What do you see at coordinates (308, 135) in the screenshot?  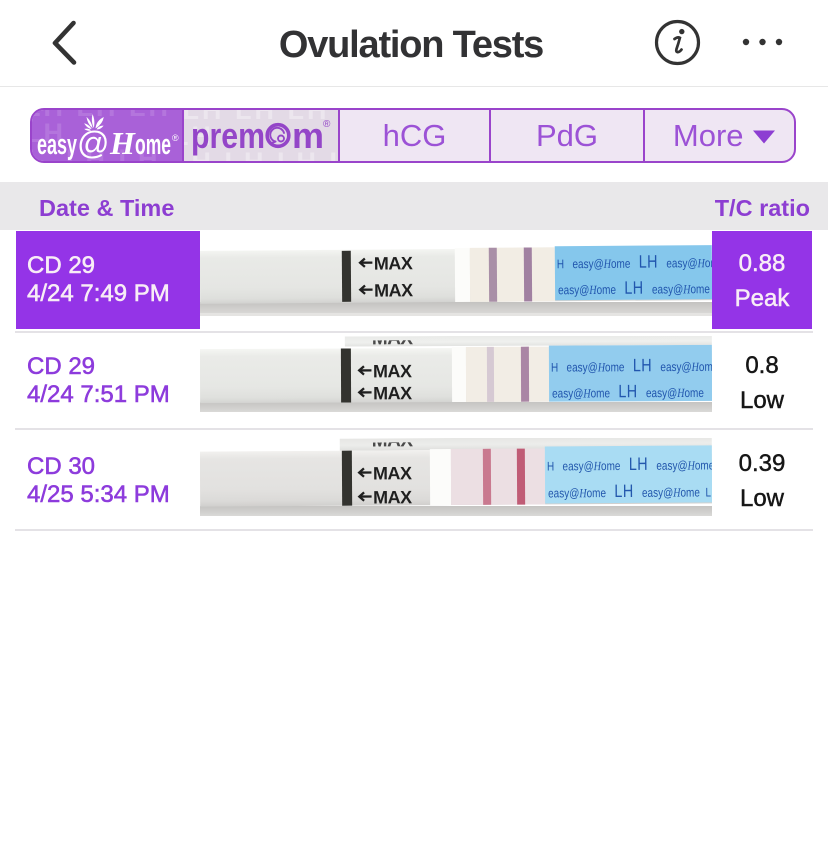 I see `svg-text: m` at bounding box center [308, 135].